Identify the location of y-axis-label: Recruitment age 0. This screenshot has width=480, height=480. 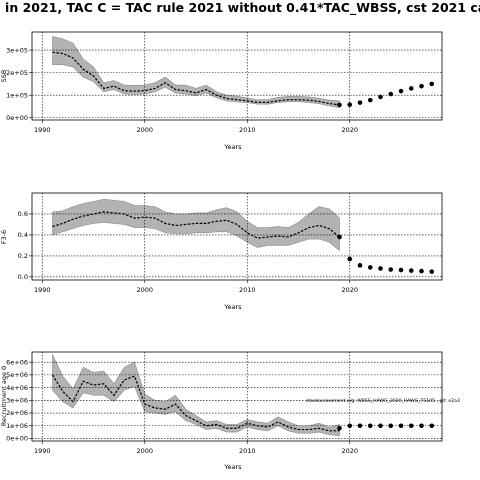
(4, 396).